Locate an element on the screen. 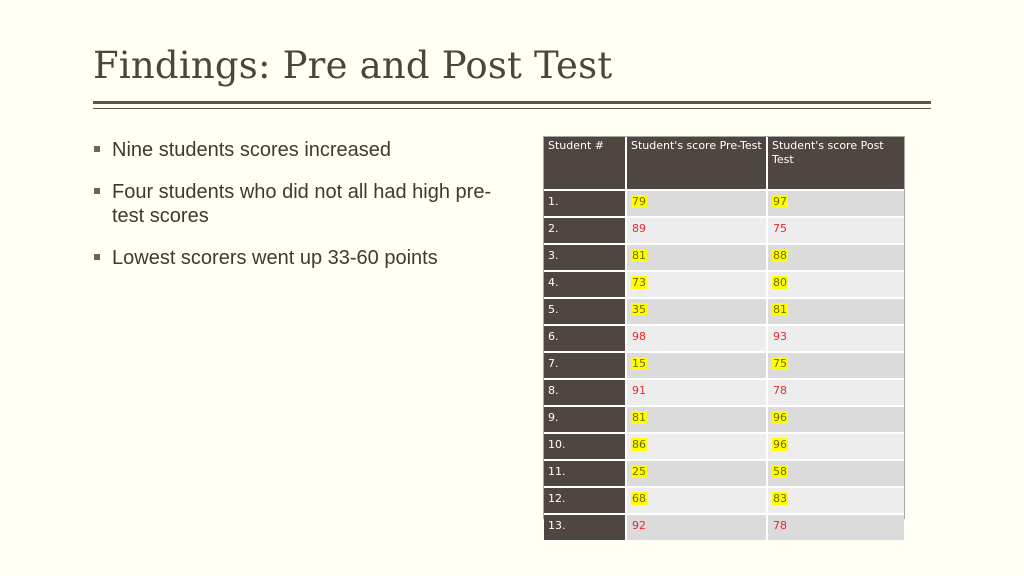 This screenshot has height=576, width=1024. table-row: 12. 68 83 is located at coordinates (724, 501).